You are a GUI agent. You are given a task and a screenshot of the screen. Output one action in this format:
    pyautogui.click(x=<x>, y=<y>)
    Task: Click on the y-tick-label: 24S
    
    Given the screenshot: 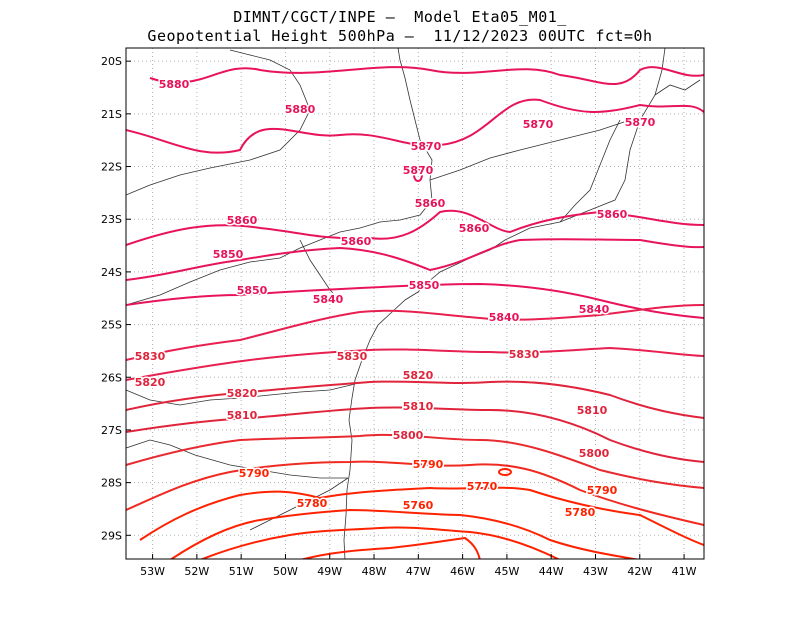 What is the action you would take?
    pyautogui.click(x=111, y=272)
    